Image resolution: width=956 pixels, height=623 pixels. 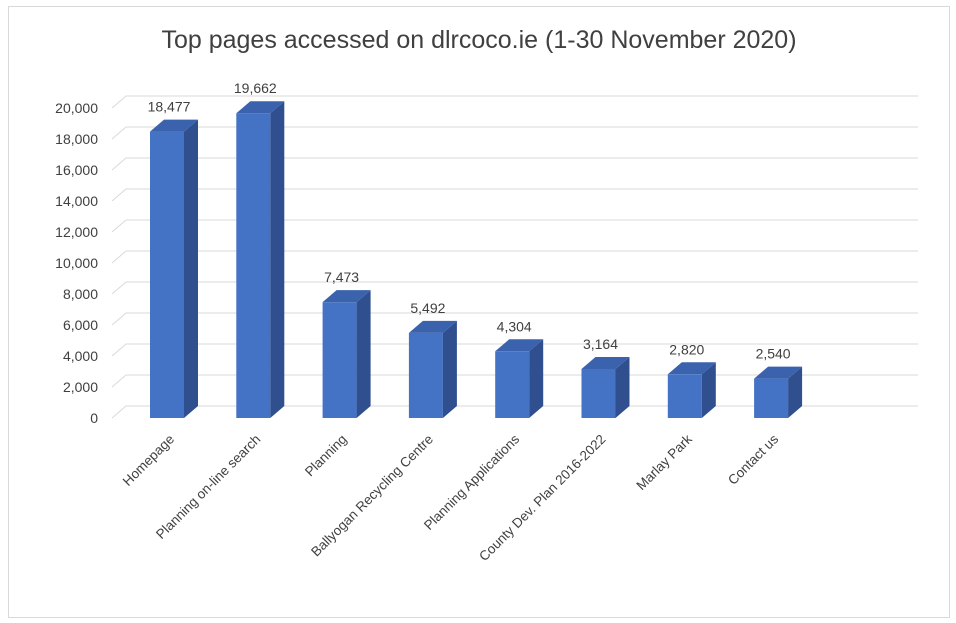 What do you see at coordinates (80, 294) in the screenshot?
I see `y-tick-label: 8,000` at bounding box center [80, 294].